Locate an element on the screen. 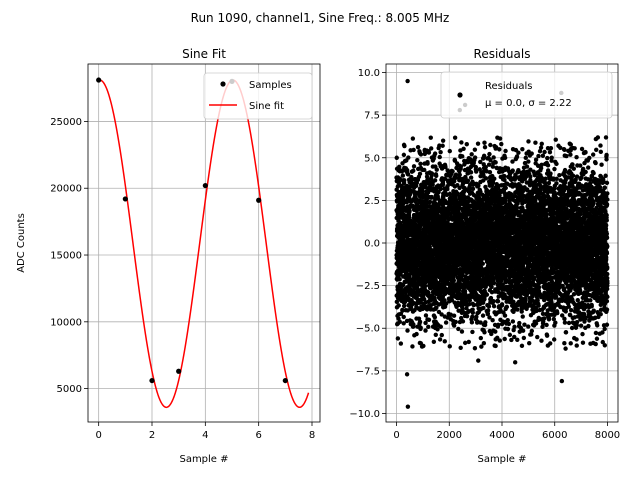 The height and width of the screenshot is (480, 640). x-tick-label: 4 is located at coordinates (205, 435).